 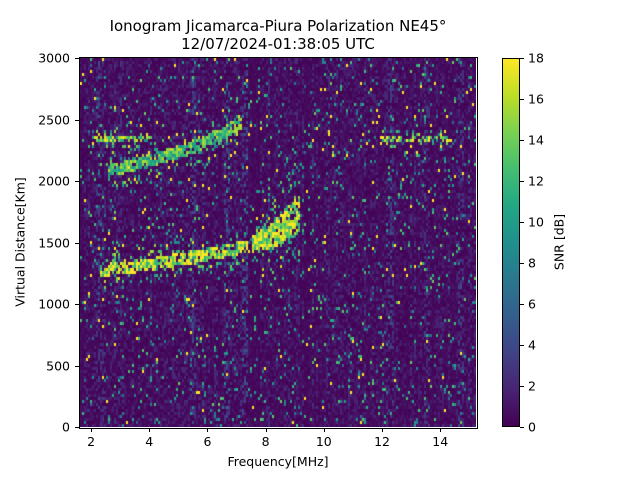 I want to click on x-tick-label: 10, so click(x=323, y=441).